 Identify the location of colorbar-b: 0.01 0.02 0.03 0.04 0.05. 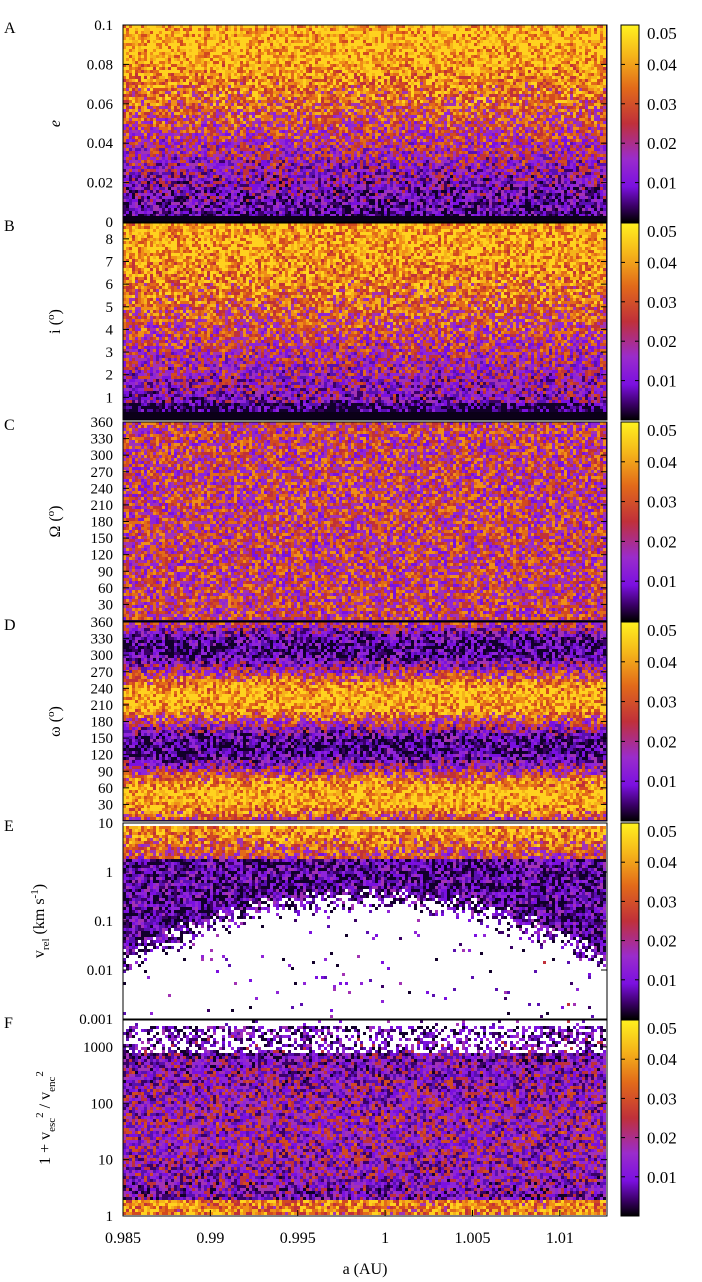
(649, 321).